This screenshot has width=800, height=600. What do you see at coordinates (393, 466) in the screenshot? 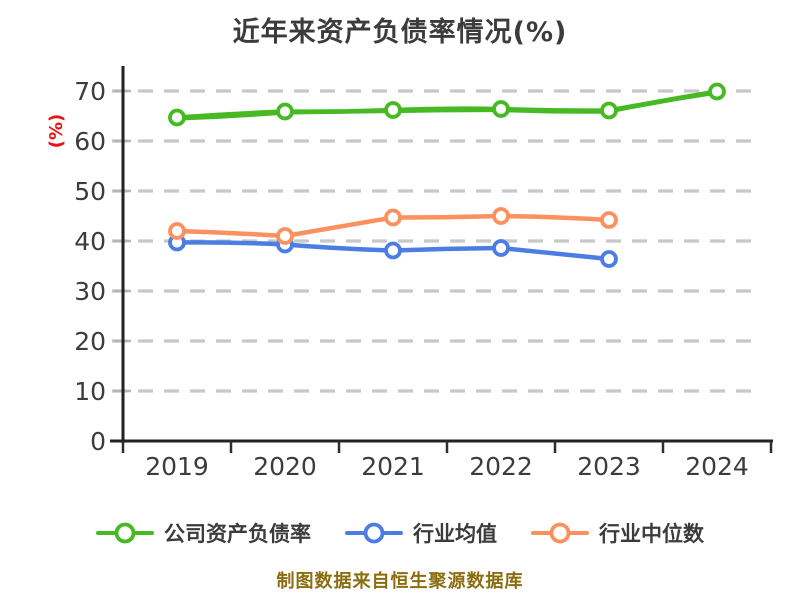
I see `x-tick-label: 2021` at bounding box center [393, 466].